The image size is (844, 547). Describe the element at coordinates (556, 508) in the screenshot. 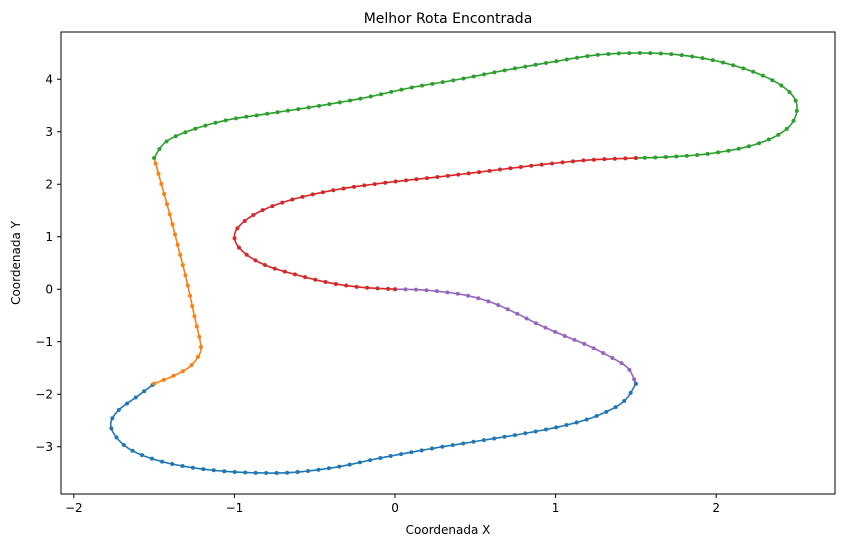

I see `x-tick-label: 1` at that location.